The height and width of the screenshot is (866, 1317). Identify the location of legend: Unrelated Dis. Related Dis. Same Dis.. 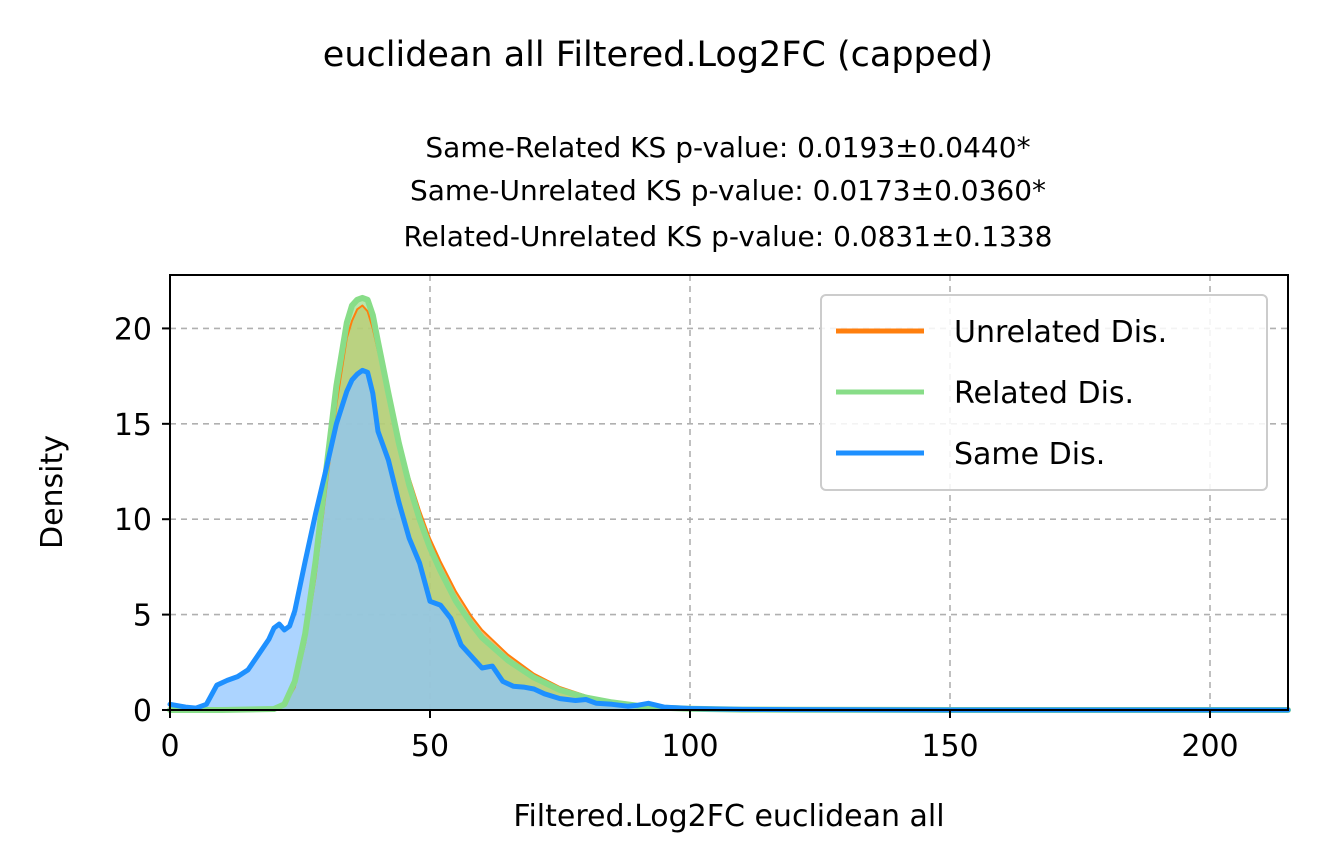
(1044, 392).